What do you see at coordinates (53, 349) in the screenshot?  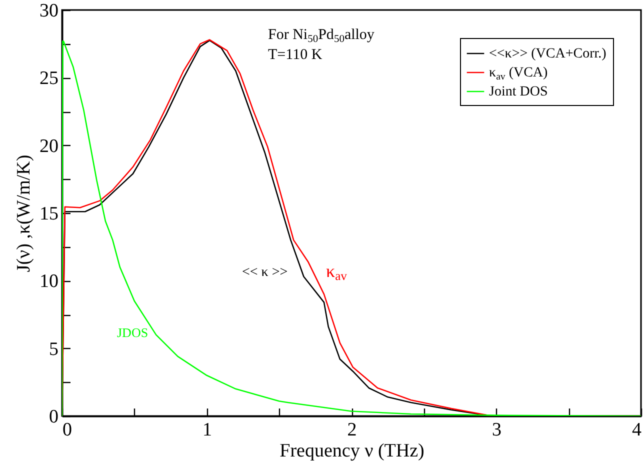 I see `y-tick-label: 5` at bounding box center [53, 349].